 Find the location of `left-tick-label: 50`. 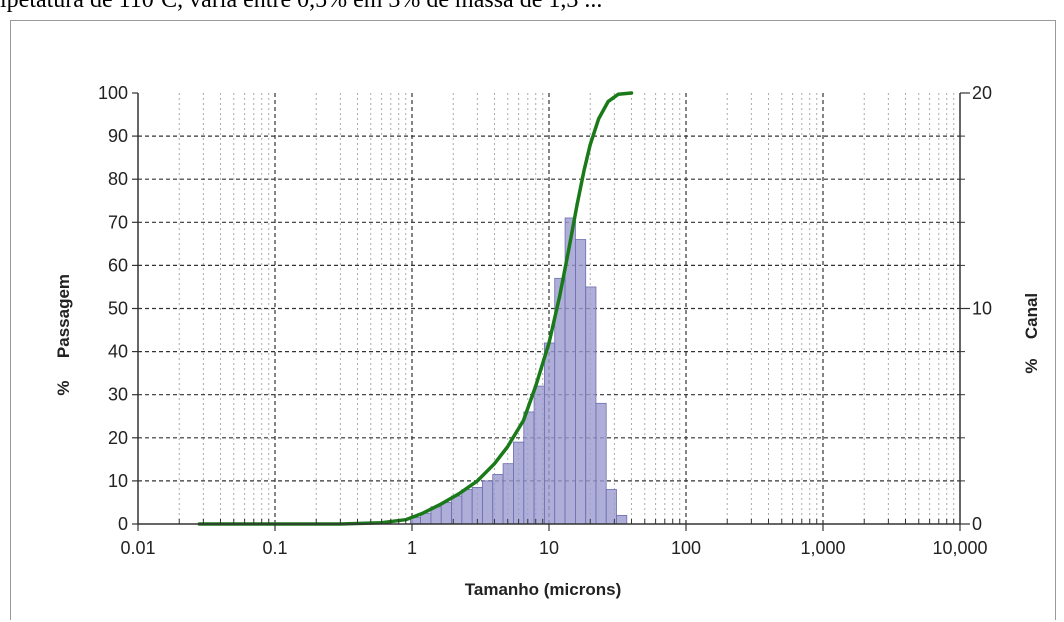

left-tick-label: 50 is located at coordinates (118, 309).